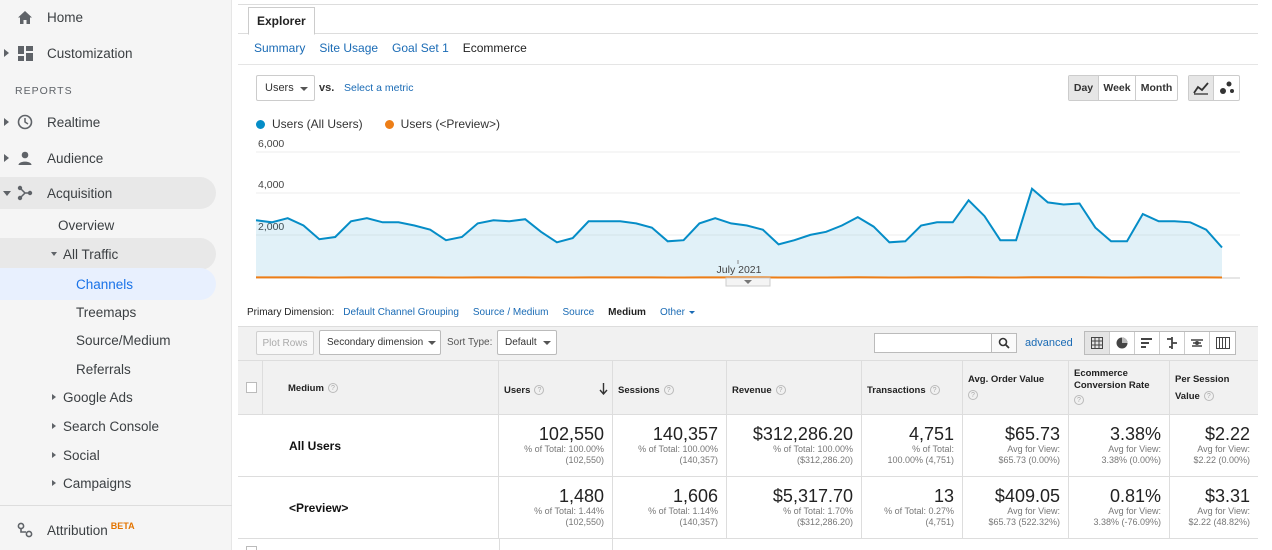 Image resolution: width=1272 pixels, height=550 pixels. What do you see at coordinates (379, 88) in the screenshot?
I see `select-metric-link: Select a metric` at bounding box center [379, 88].